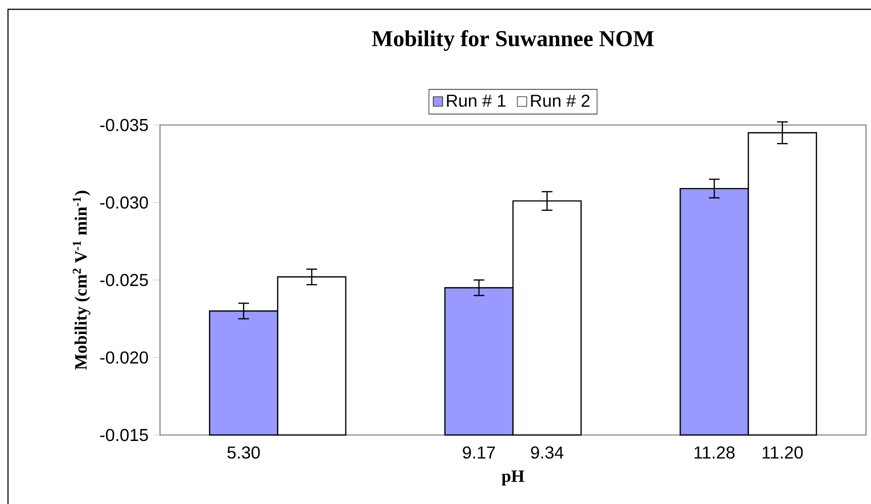 This screenshot has height=504, width=871. I want to click on y-tick-label: -0.015, so click(124, 435).